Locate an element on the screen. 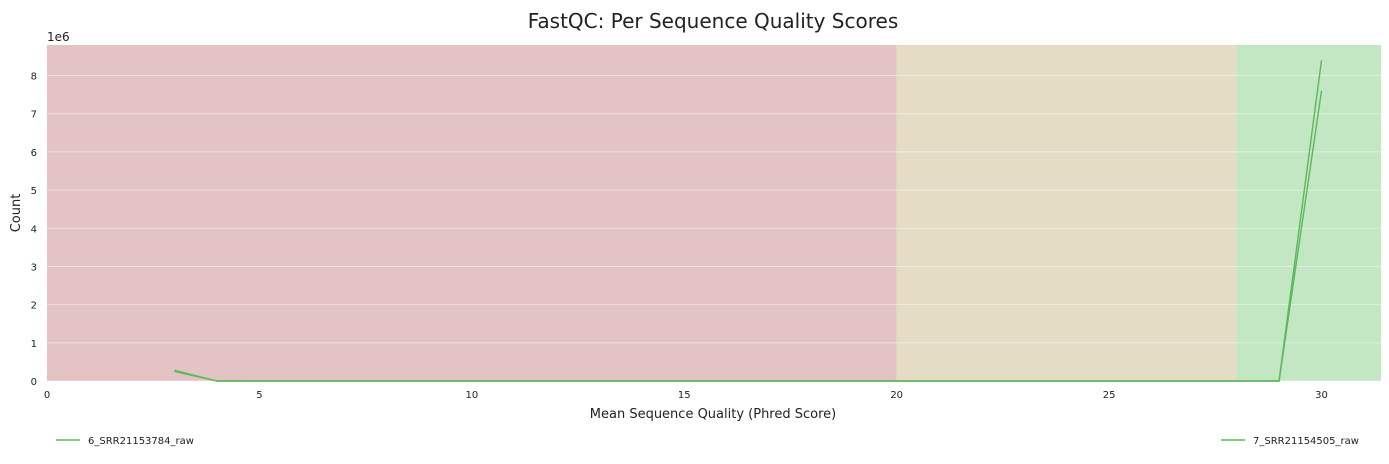  x-tick-label-2: 10 is located at coordinates (471, 395).